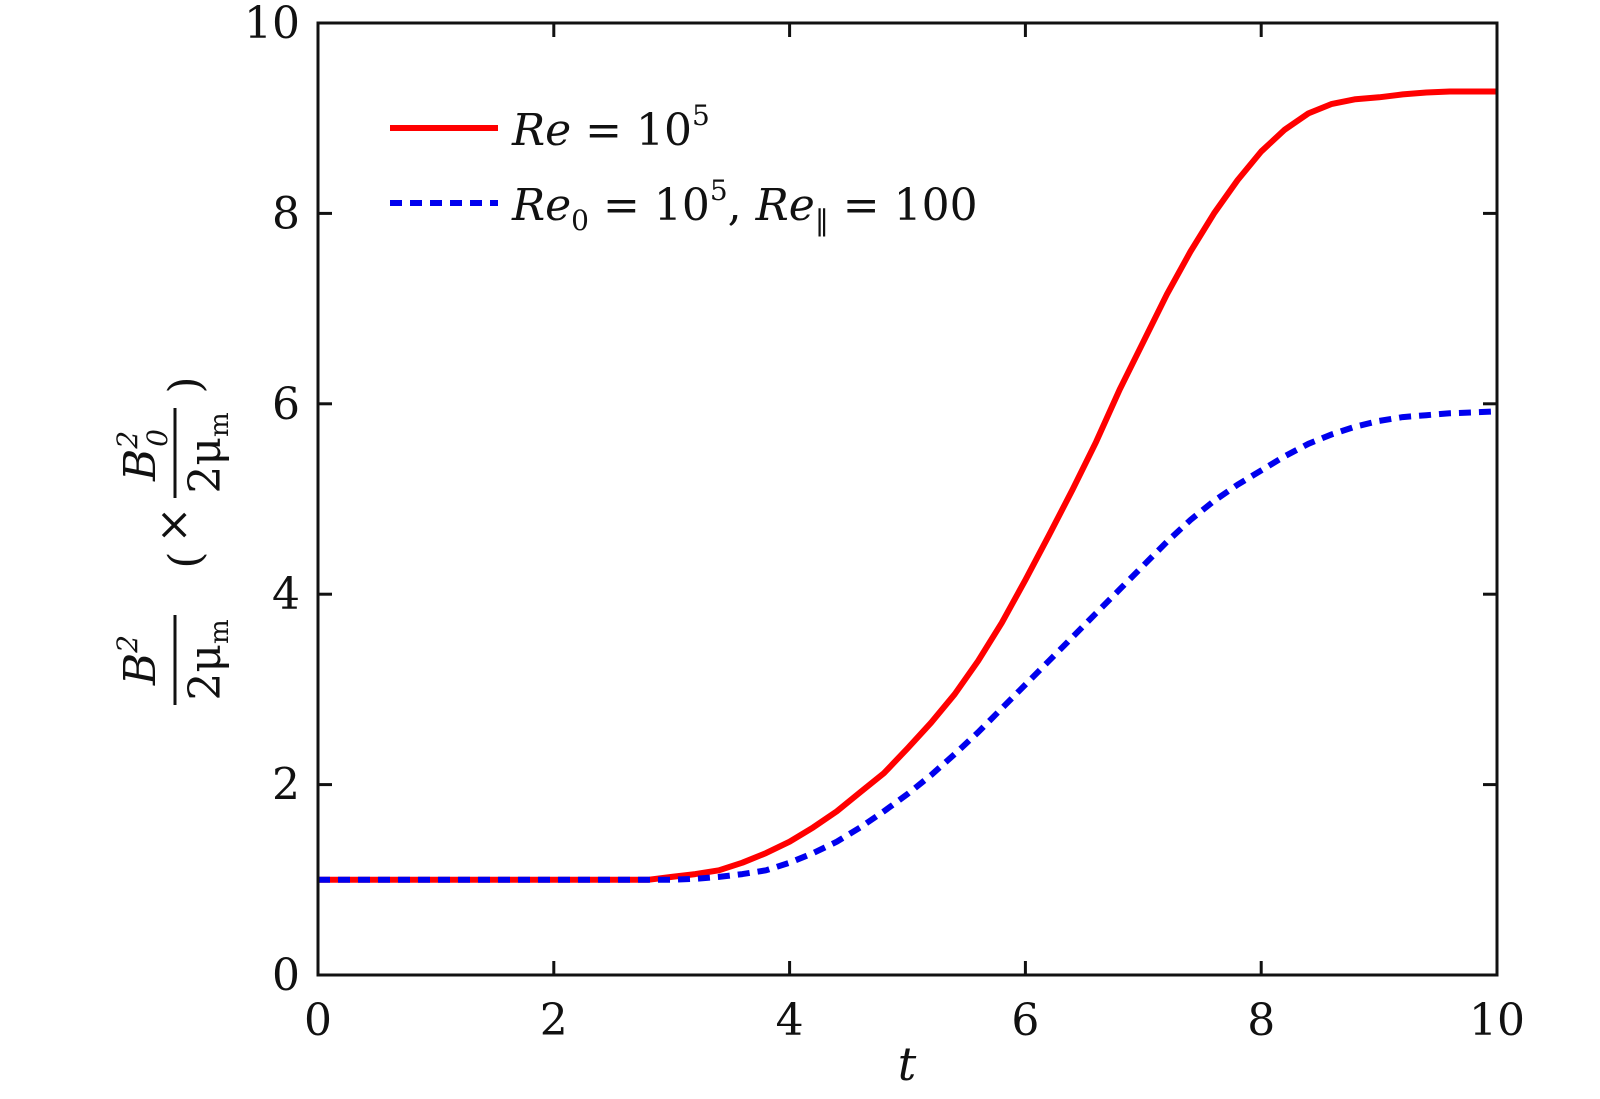 The image size is (1600, 1099). Describe the element at coordinates (286, 213) in the screenshot. I see `y-tick-label: 8` at that location.